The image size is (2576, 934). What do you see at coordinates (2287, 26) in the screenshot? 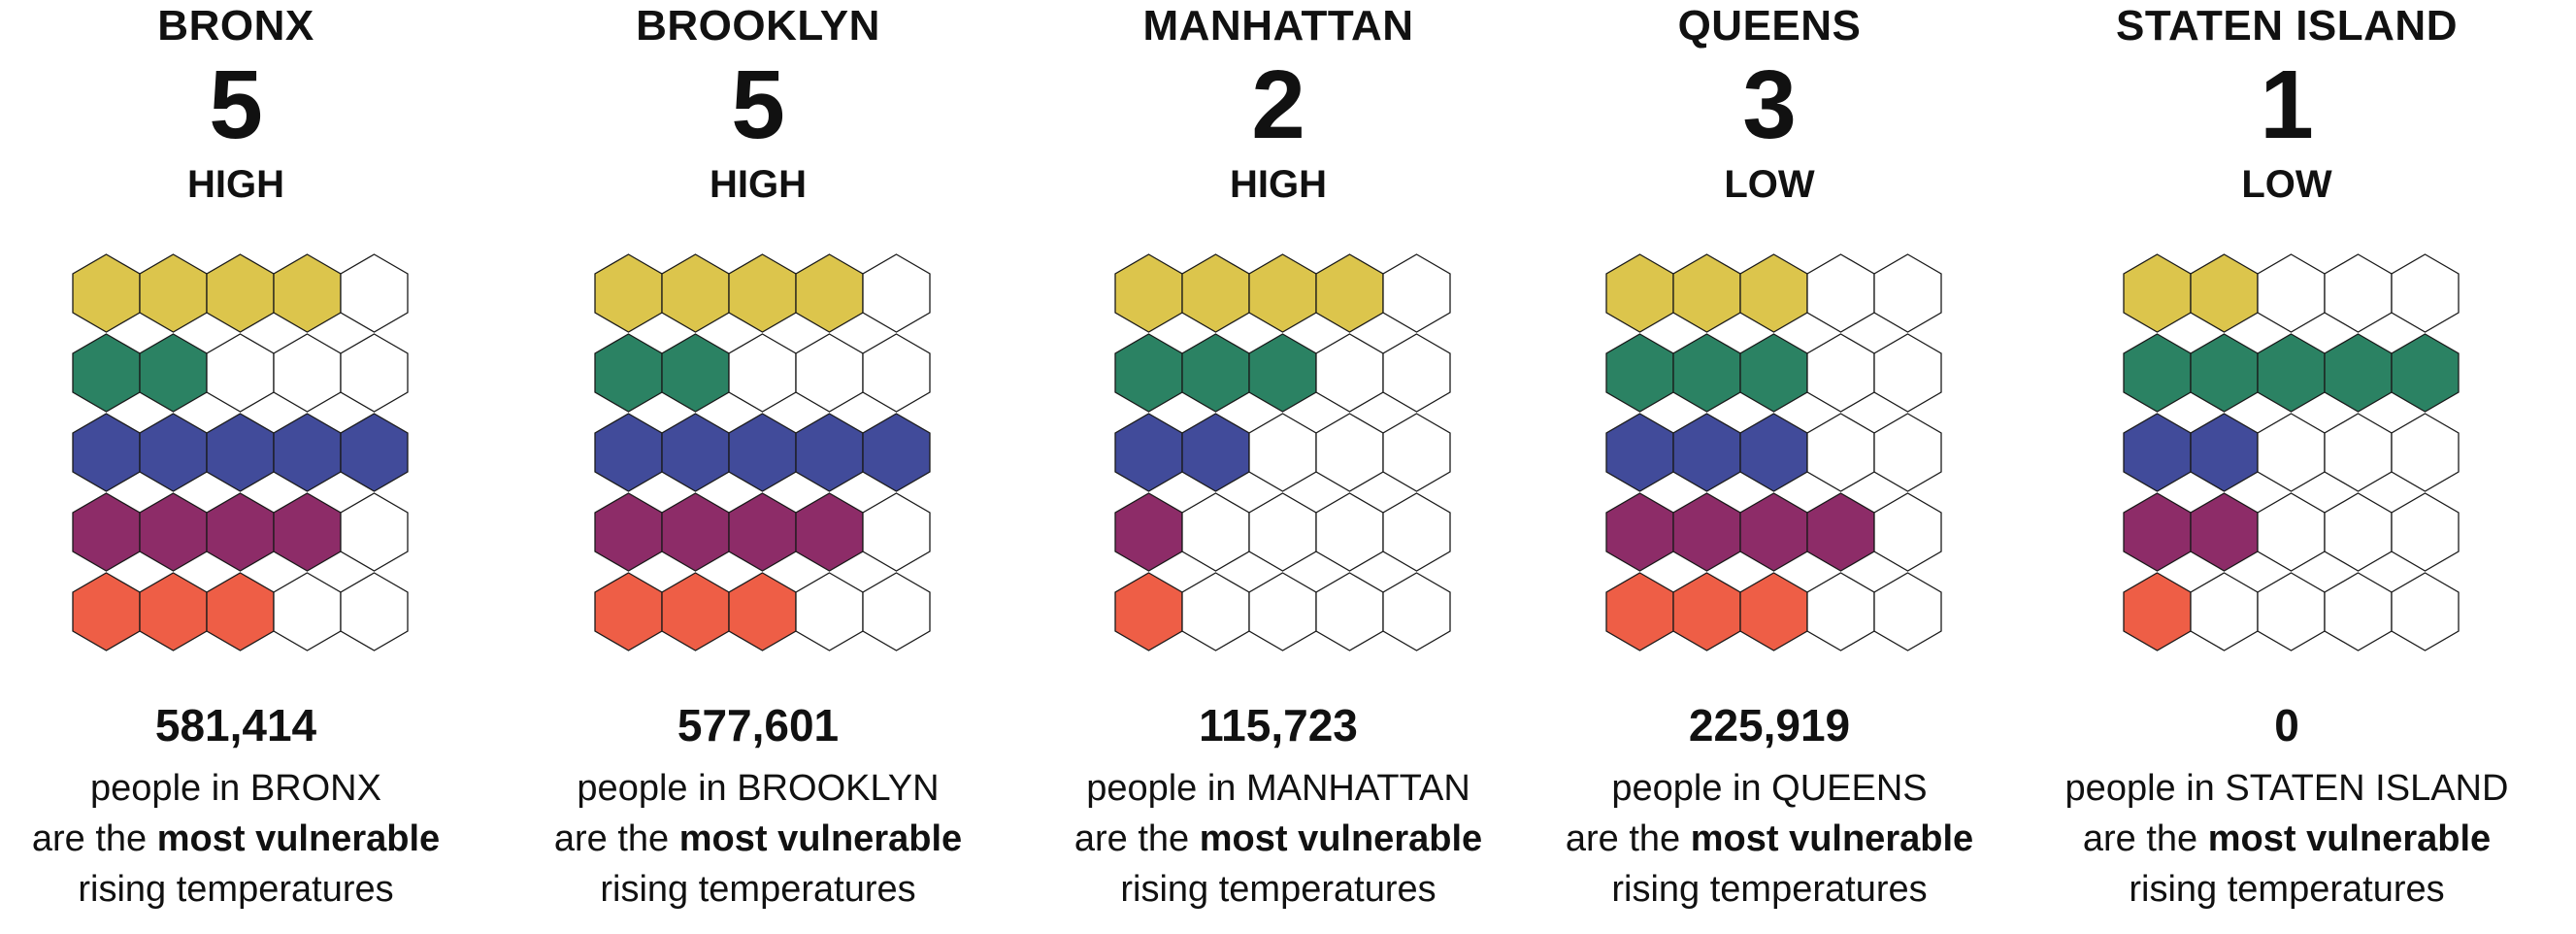
I see `borough-name: STATEN ISLAND` at bounding box center [2287, 26].